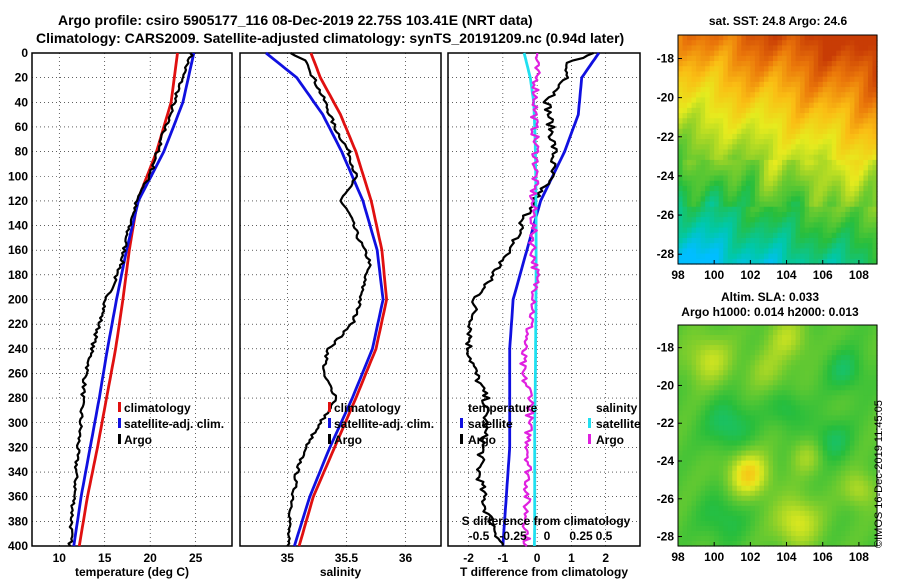 The image size is (900, 580). I want to click on depth-tick-label: 40, so click(22, 102).